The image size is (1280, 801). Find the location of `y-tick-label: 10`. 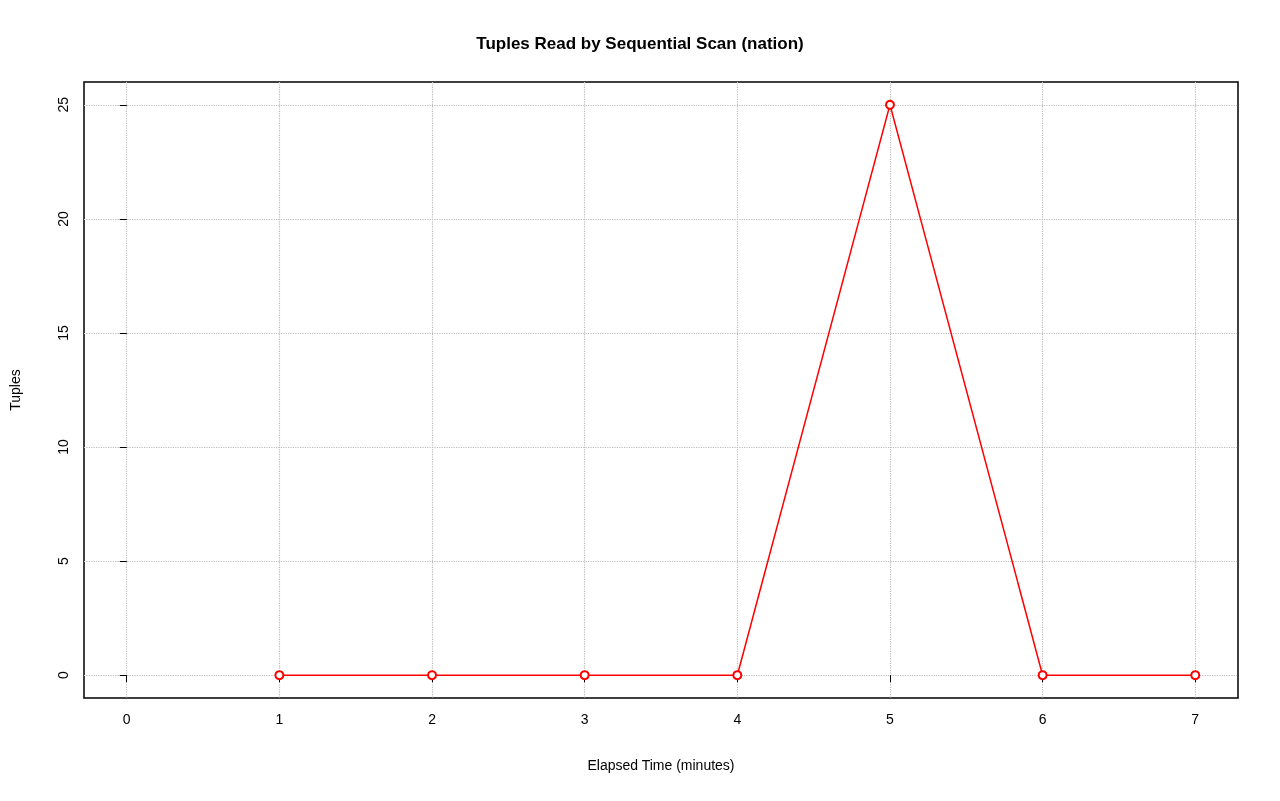

y-tick-label: 10 is located at coordinates (63, 447).